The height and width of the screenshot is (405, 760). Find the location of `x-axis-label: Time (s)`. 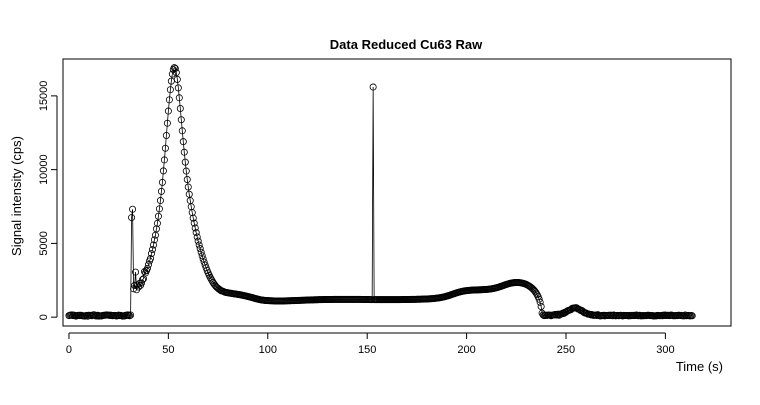

x-axis-label: Time (s) is located at coordinates (699, 366).